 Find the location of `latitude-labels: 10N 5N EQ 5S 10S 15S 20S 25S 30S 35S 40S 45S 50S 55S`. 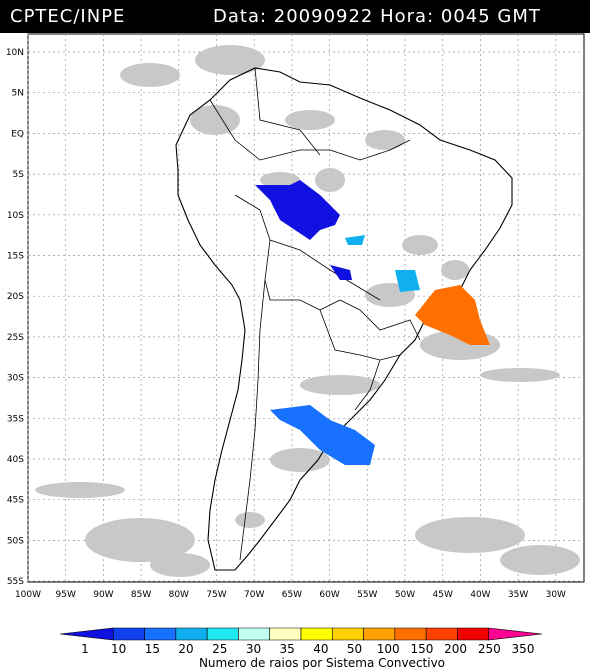

latitude-labels: 10N 5N EQ 5S 10S 15S 20S 25S 30S 35S 40S 45S 50S 55S is located at coordinates (15, 317).